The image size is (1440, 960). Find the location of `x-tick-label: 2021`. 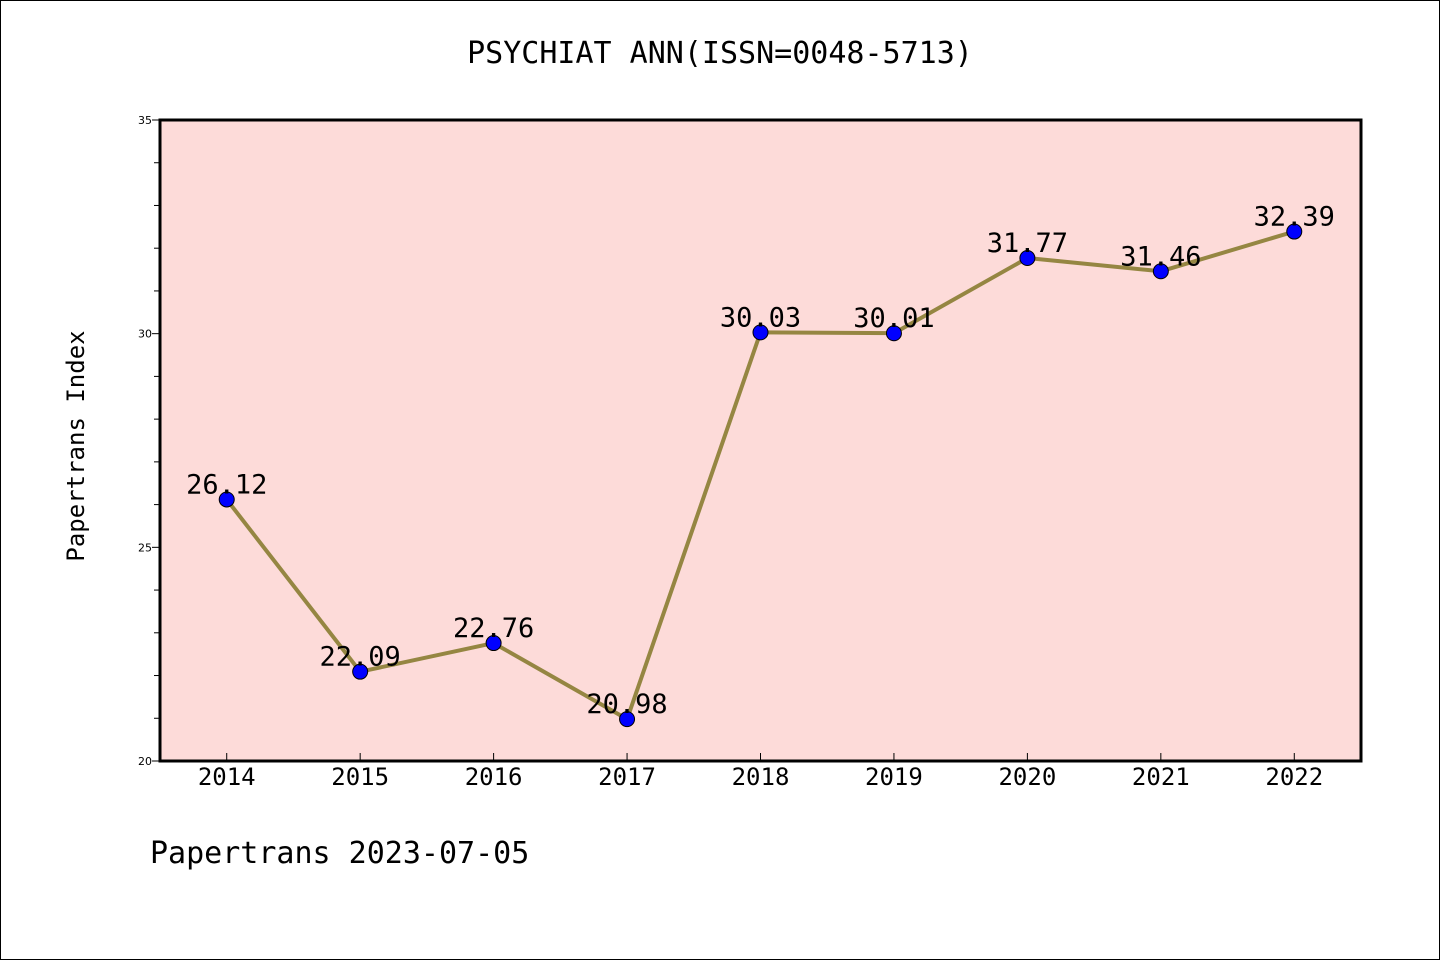

x-tick-label: 2021 is located at coordinates (1161, 777).